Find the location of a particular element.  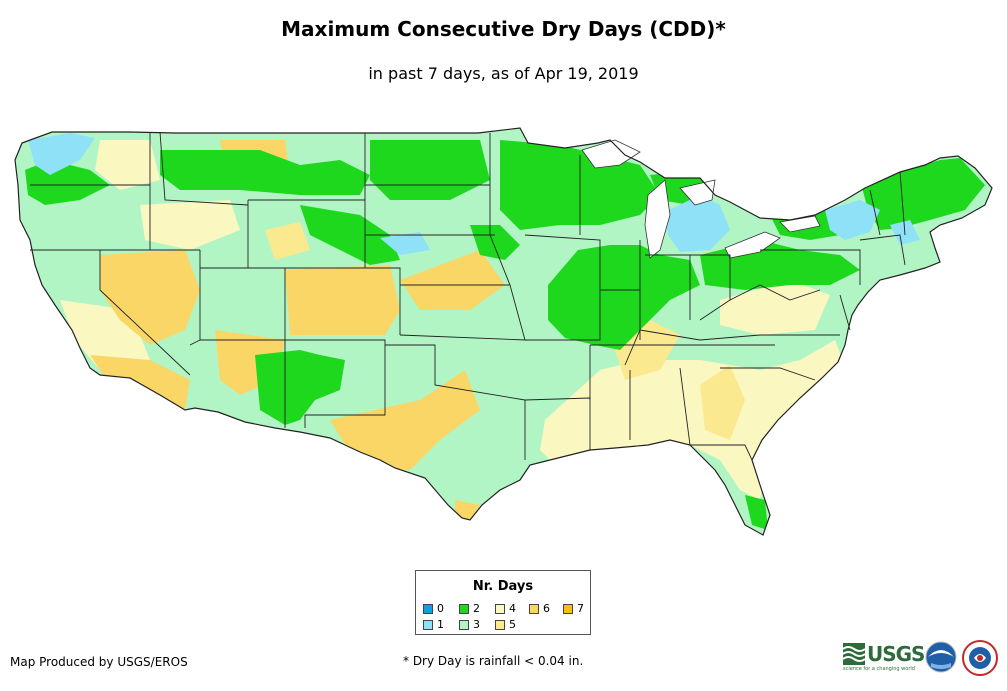

usgs-tagline: science for a changing world is located at coordinates (879, 669).